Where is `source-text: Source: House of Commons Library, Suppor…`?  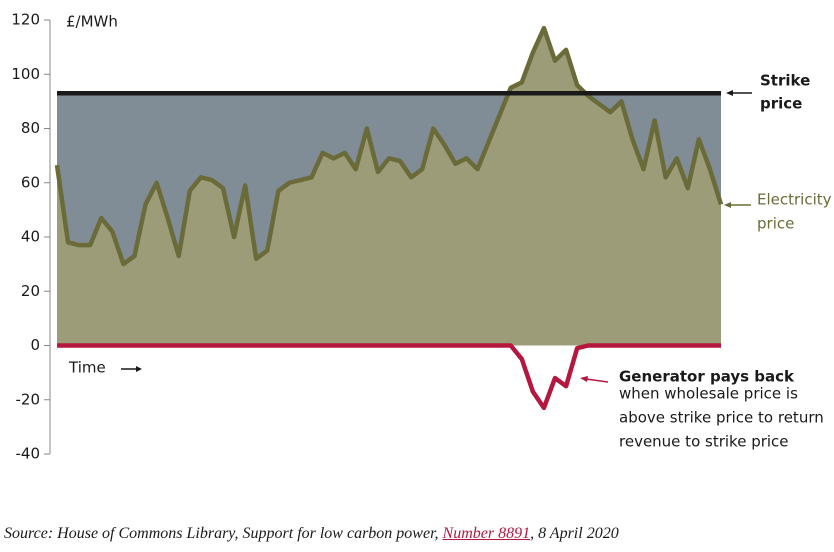 source-text: Source: House of Commons Library, Suppor… is located at coordinates (223, 533).